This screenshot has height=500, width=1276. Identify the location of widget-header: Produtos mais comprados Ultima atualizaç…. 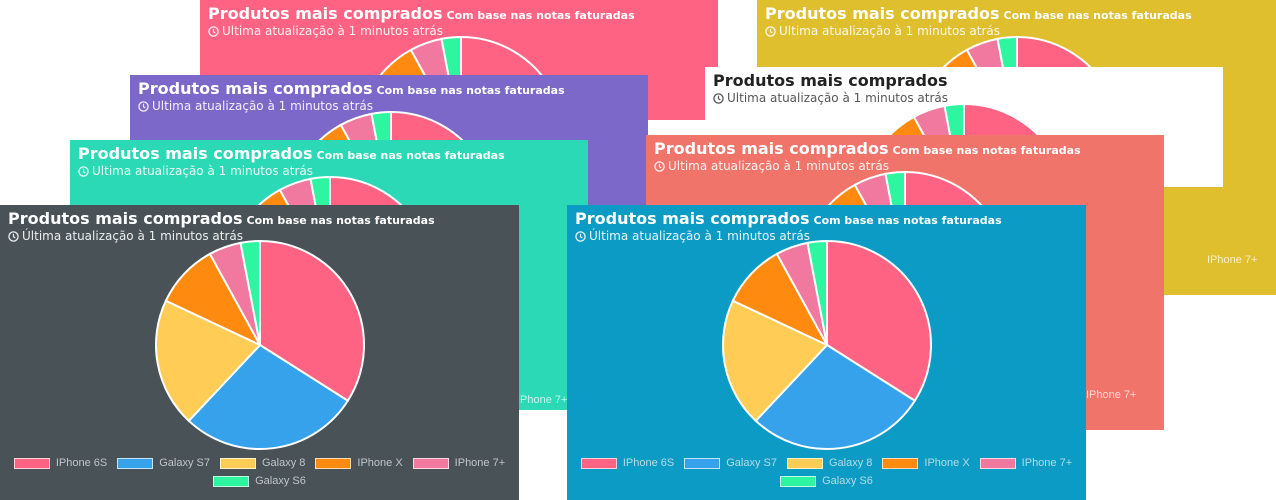
(830, 88).